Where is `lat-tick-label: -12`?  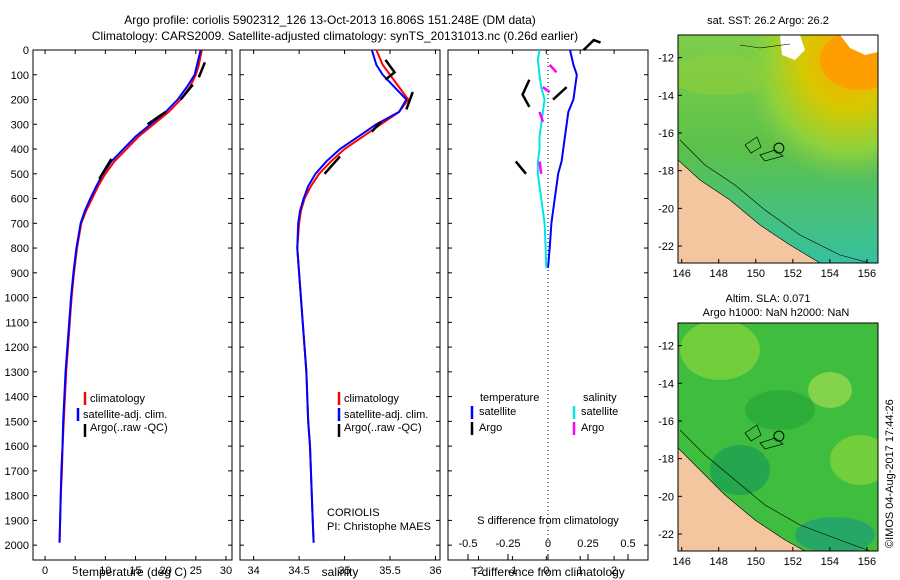
lat-tick-label: -12 is located at coordinates (666, 59).